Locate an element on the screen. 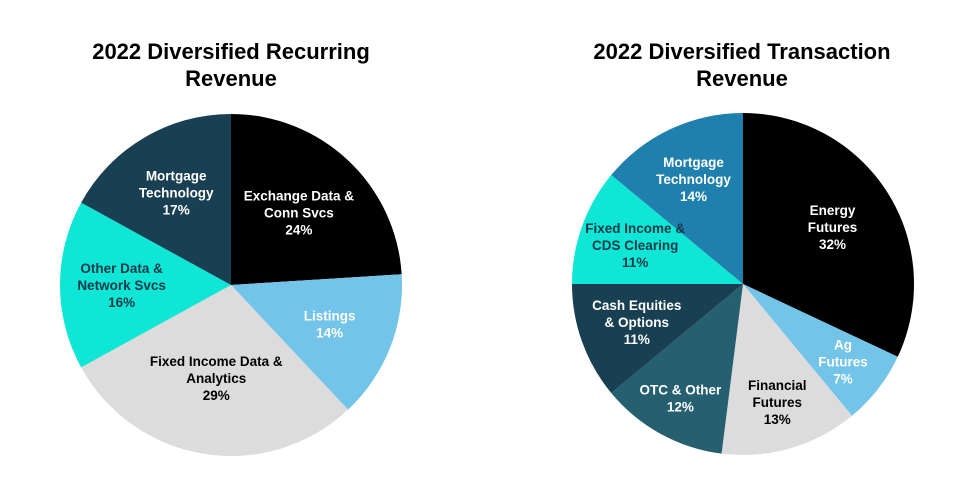 The width and height of the screenshot is (956, 487). slice-label: Fixed Income & CDS Clearing 11% is located at coordinates (635, 245).